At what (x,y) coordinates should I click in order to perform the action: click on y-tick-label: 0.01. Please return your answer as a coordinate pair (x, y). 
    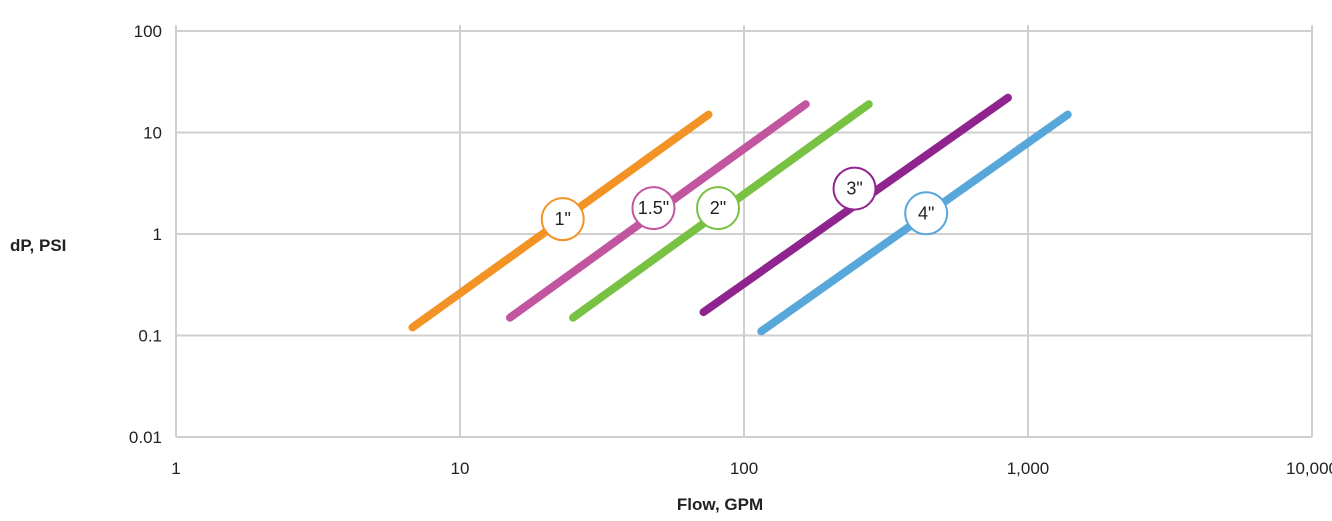
    Looking at the image, I should click on (145, 437).